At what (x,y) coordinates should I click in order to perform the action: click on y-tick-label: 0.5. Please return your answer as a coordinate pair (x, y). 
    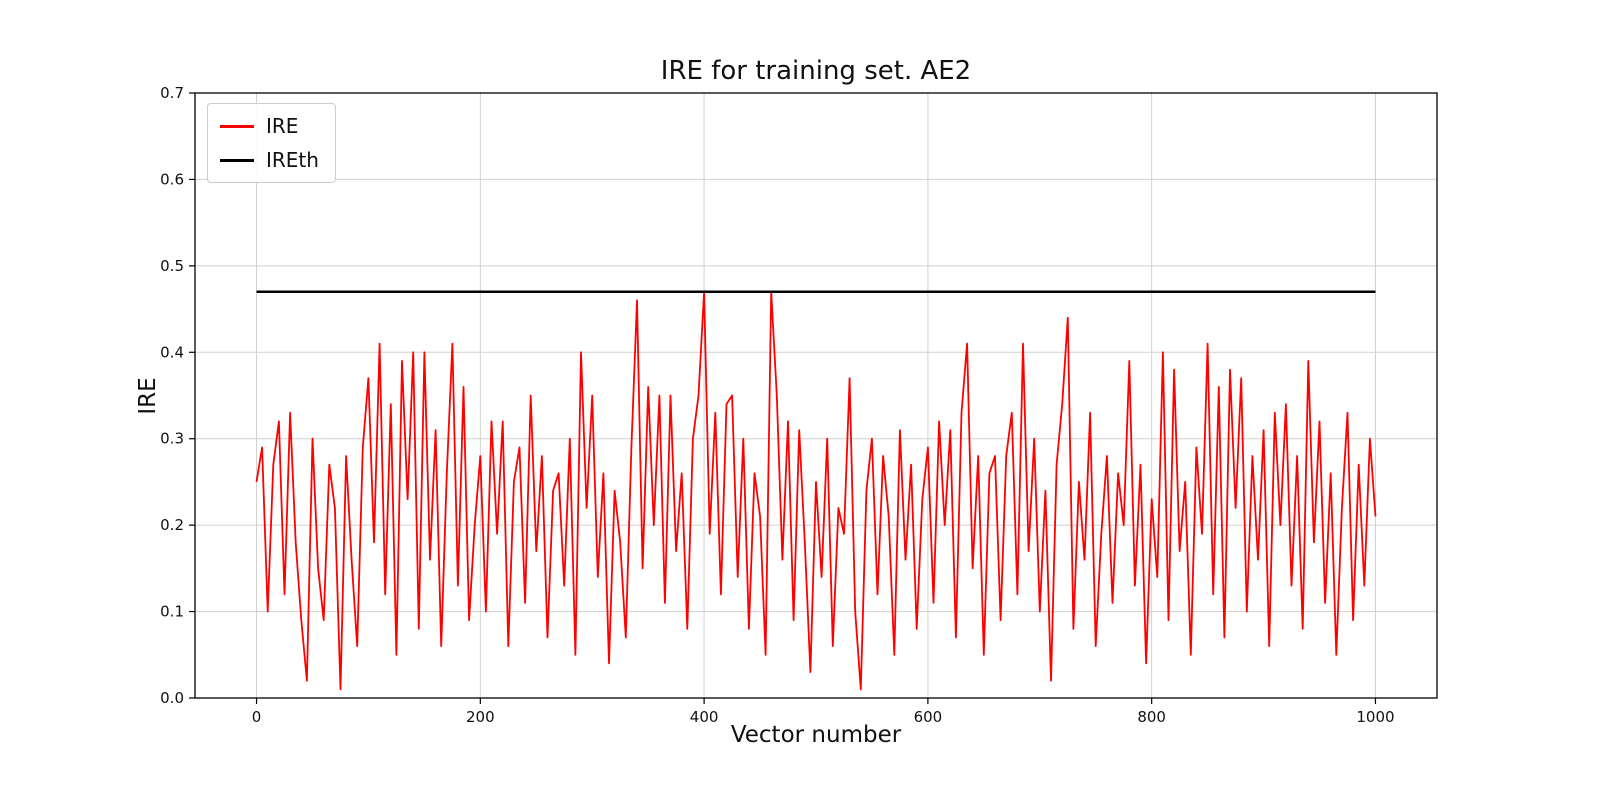
    Looking at the image, I should click on (172, 266).